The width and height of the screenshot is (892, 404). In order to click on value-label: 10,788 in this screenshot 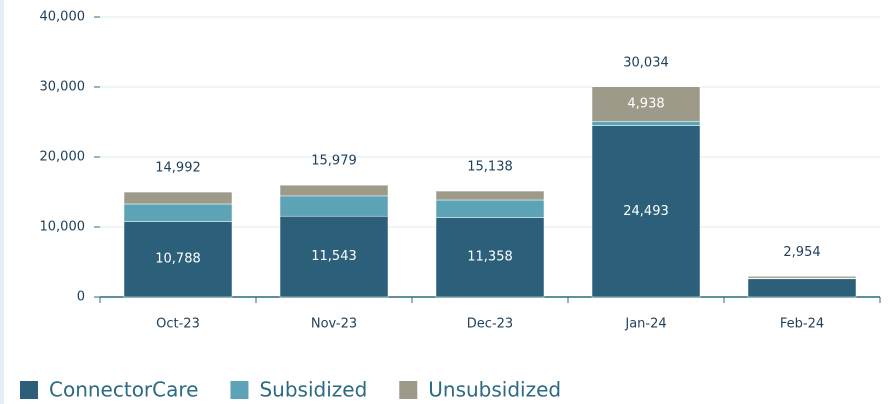, I will do `click(178, 259)`.